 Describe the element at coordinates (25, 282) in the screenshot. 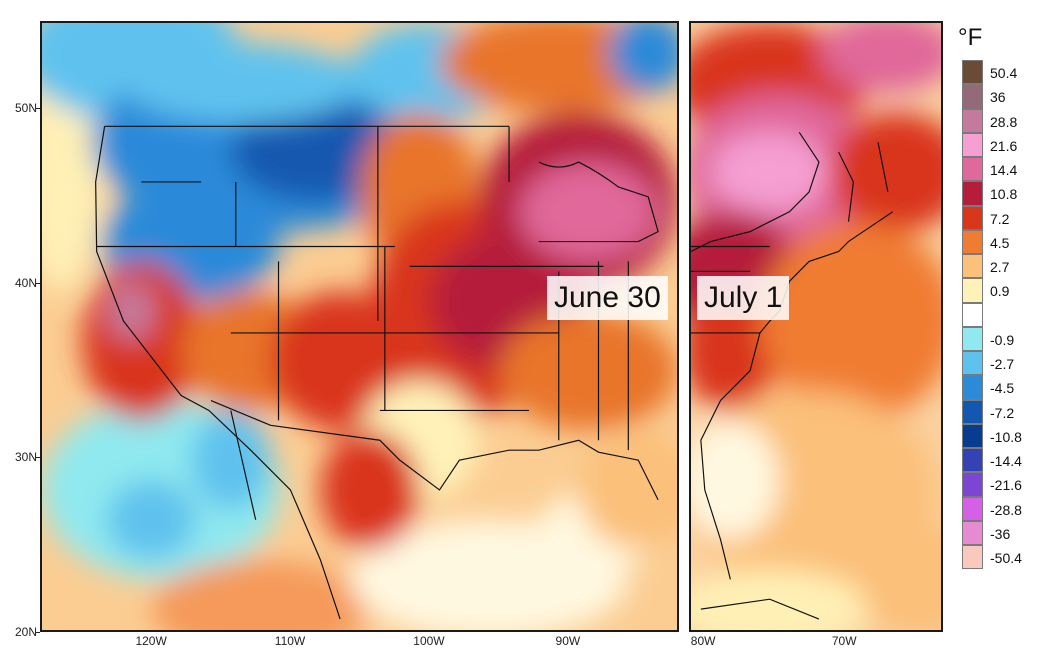

I see `lat-tick-label: 40N` at that location.